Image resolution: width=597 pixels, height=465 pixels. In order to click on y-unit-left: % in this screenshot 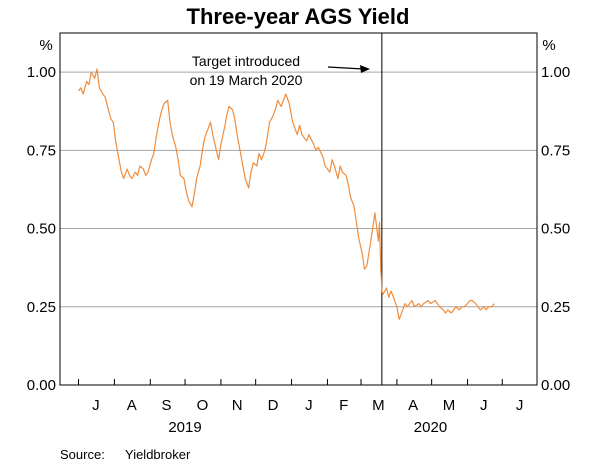, I will do `click(45, 45)`.